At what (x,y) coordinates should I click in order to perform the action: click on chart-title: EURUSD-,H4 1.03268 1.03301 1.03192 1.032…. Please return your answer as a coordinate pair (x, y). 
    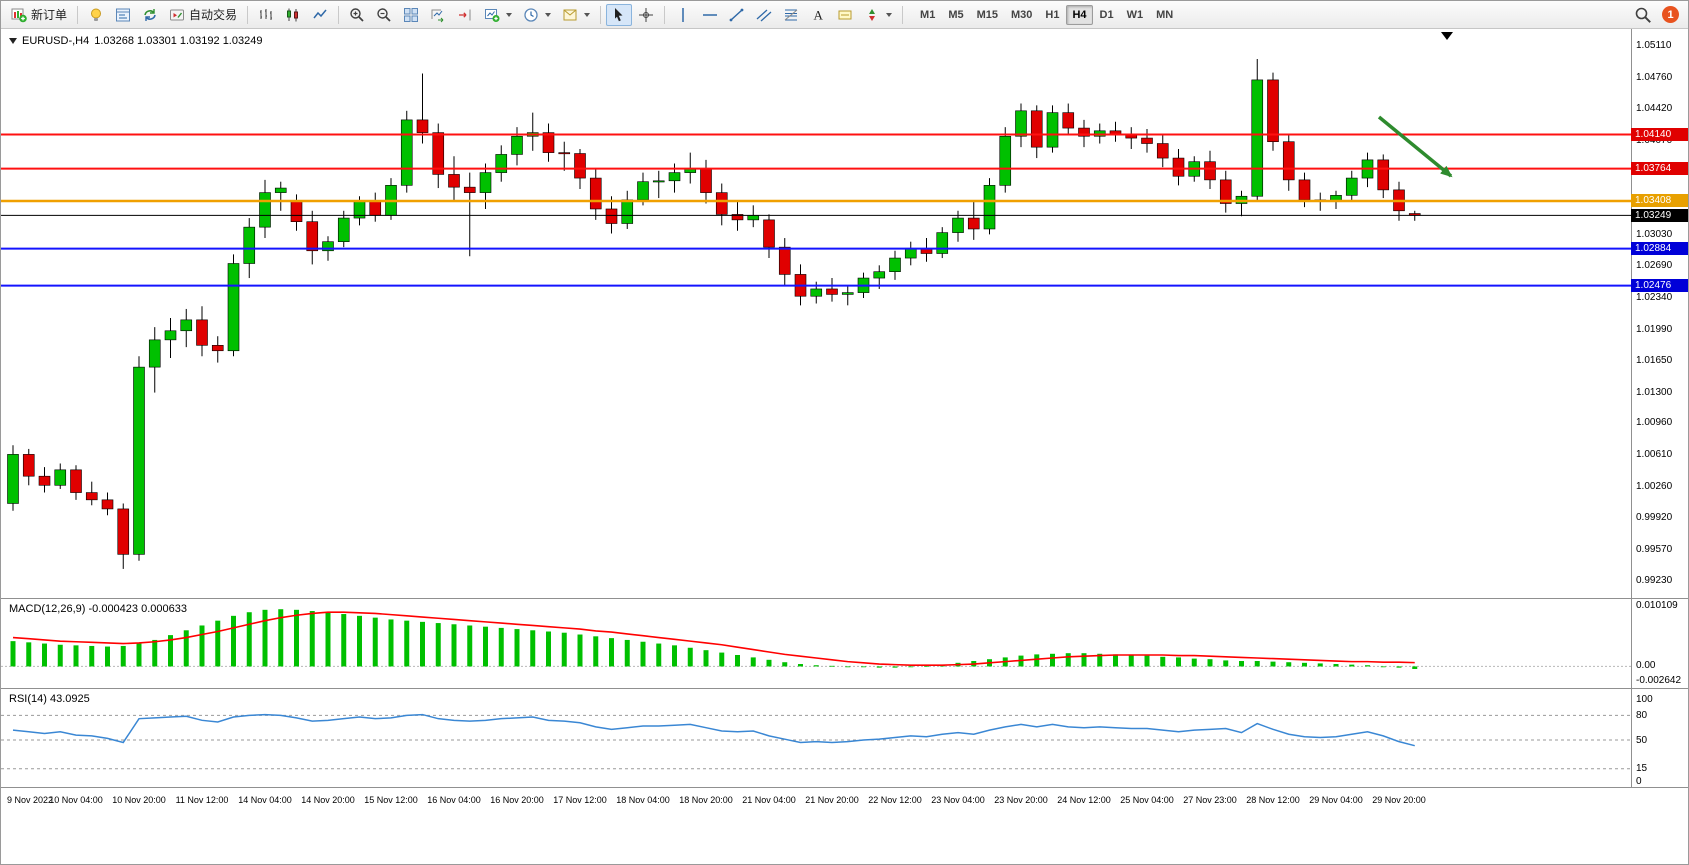
    Looking at the image, I should click on (135, 41).